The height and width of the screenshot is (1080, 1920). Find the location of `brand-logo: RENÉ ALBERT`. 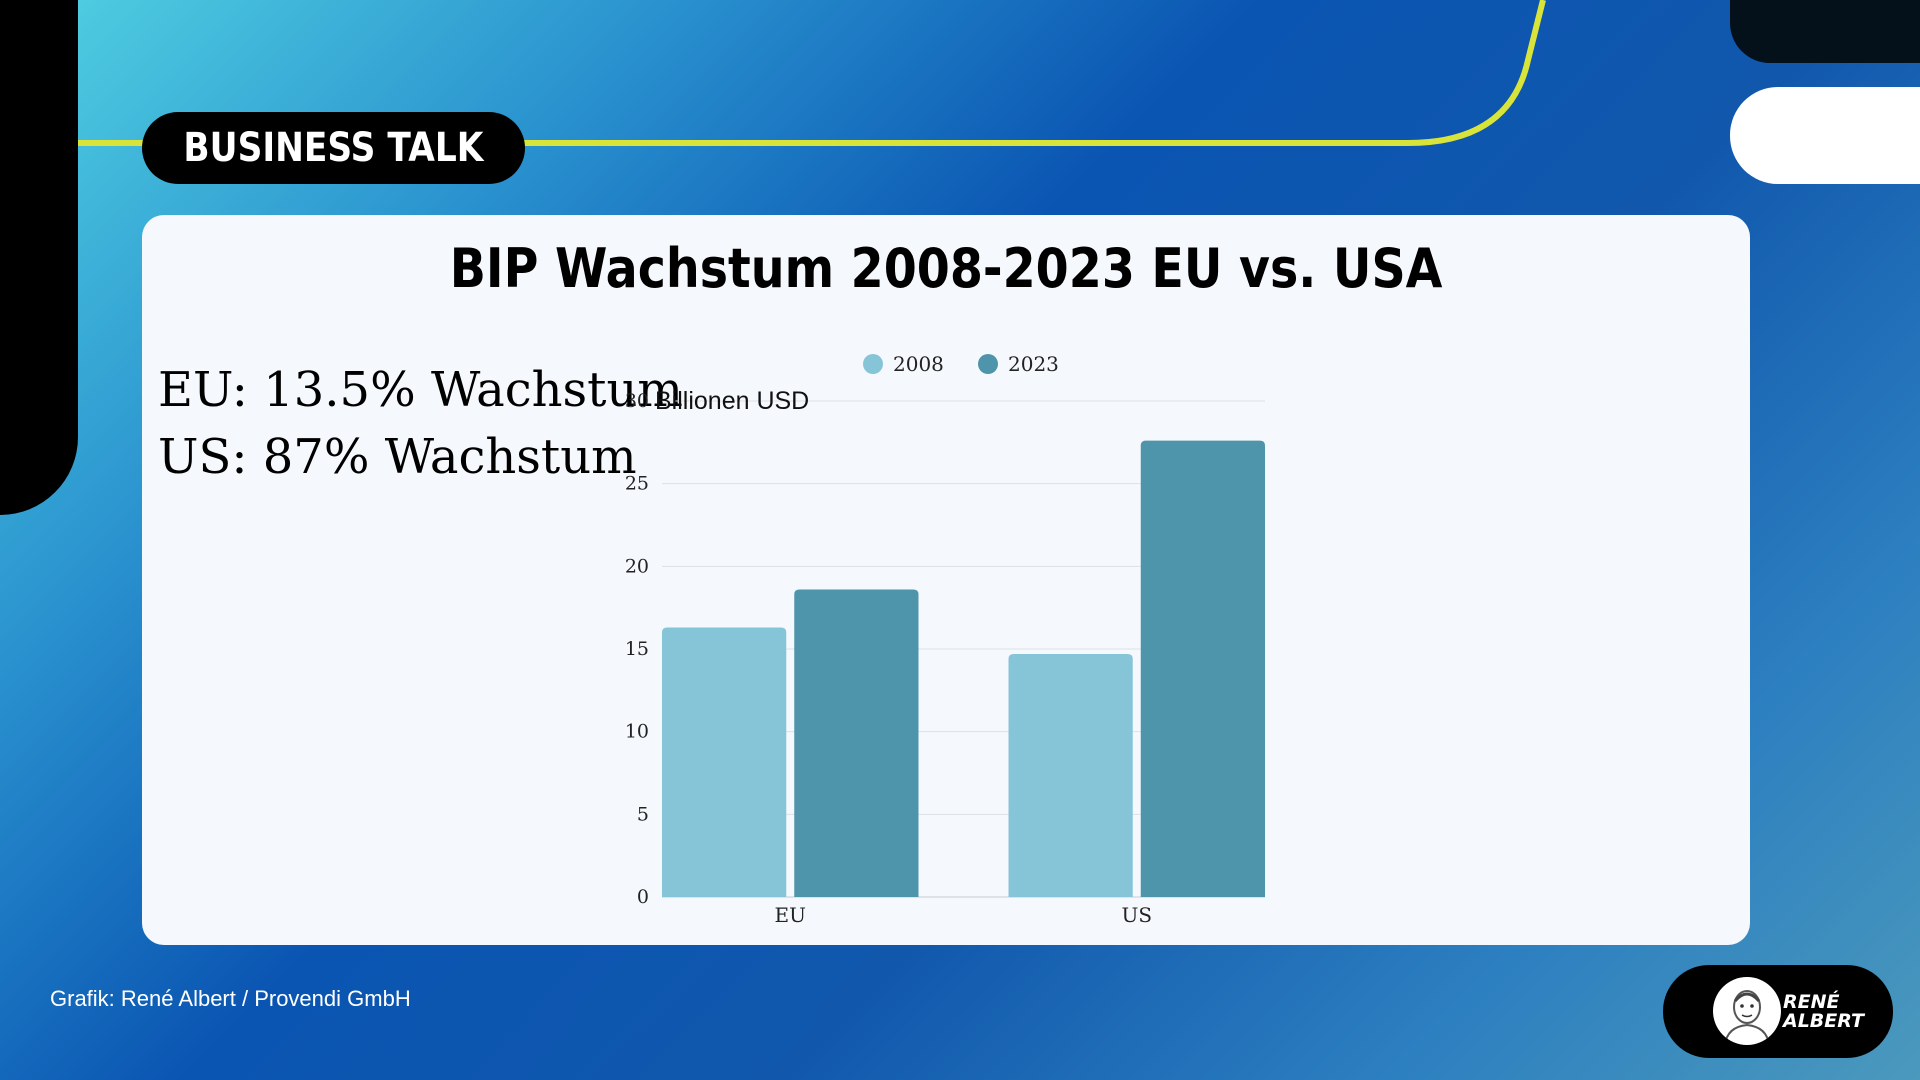

brand-logo: RENÉ ALBERT is located at coordinates (1778, 1011).